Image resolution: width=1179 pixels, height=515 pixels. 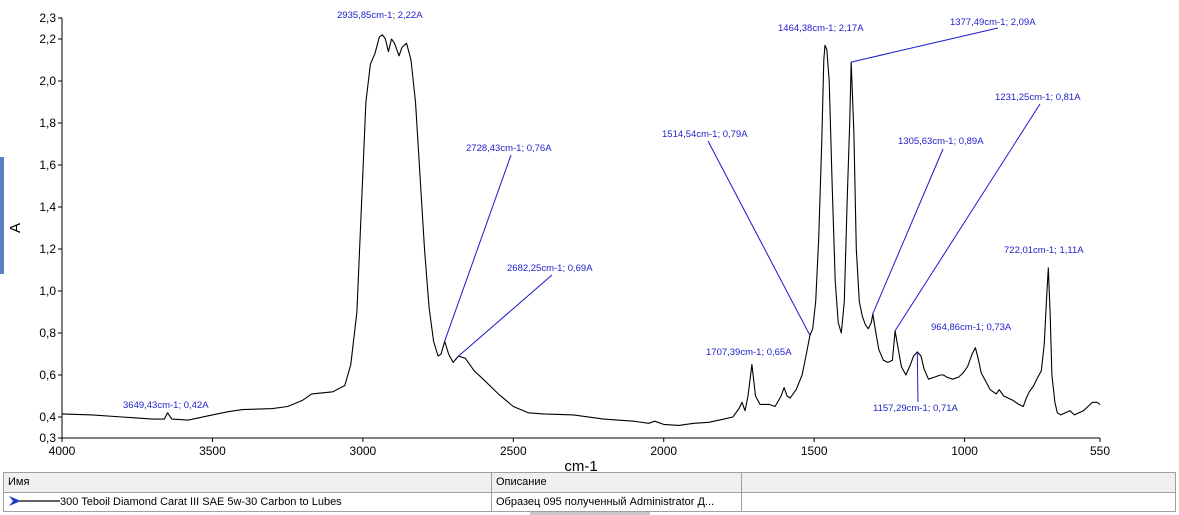 I want to click on y-tick-label: 0,6, so click(x=47, y=375).